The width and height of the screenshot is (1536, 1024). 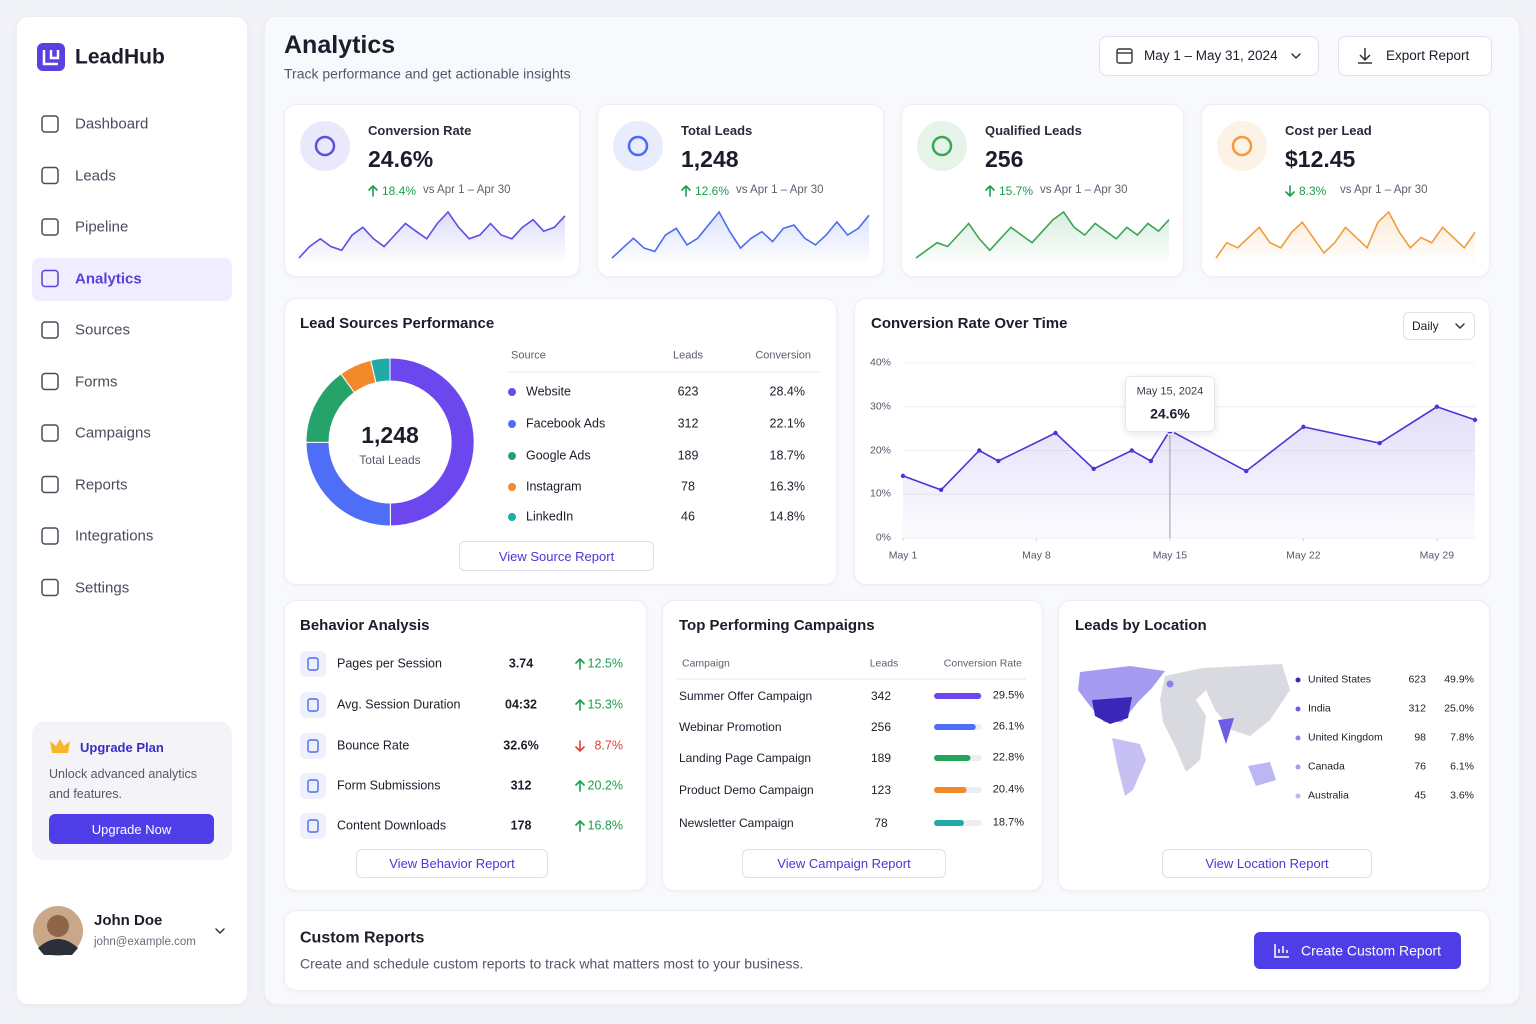 I want to click on download-icon, so click(x=1365, y=56).